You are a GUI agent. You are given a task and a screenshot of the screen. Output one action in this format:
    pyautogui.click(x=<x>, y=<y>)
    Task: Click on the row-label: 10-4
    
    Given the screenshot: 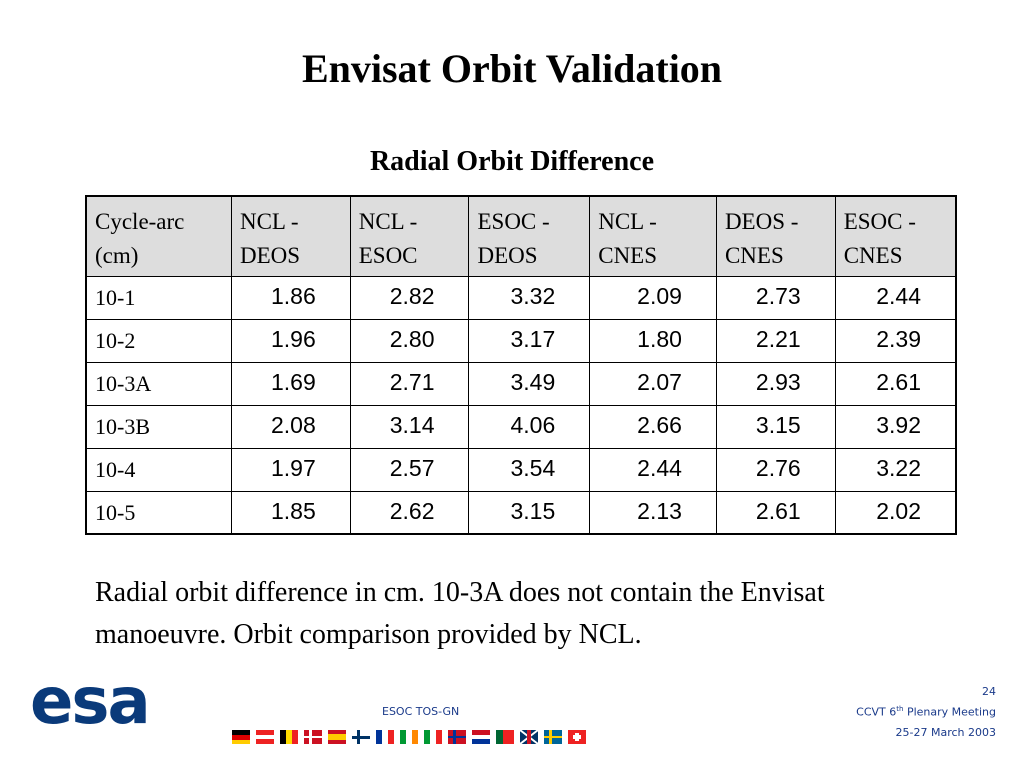 What is the action you would take?
    pyautogui.click(x=158, y=469)
    